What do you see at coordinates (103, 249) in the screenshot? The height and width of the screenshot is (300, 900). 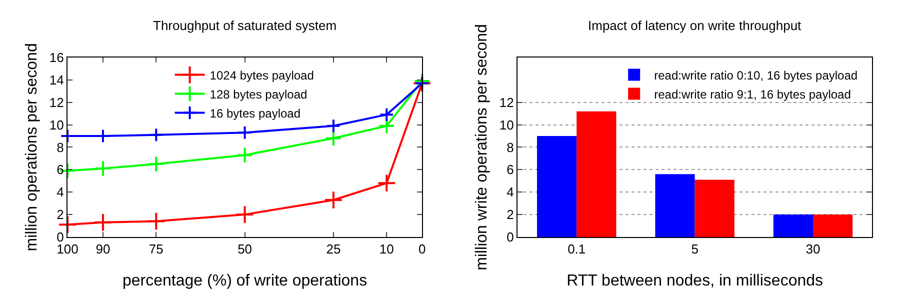 I see `x-tick-label: 90` at bounding box center [103, 249].